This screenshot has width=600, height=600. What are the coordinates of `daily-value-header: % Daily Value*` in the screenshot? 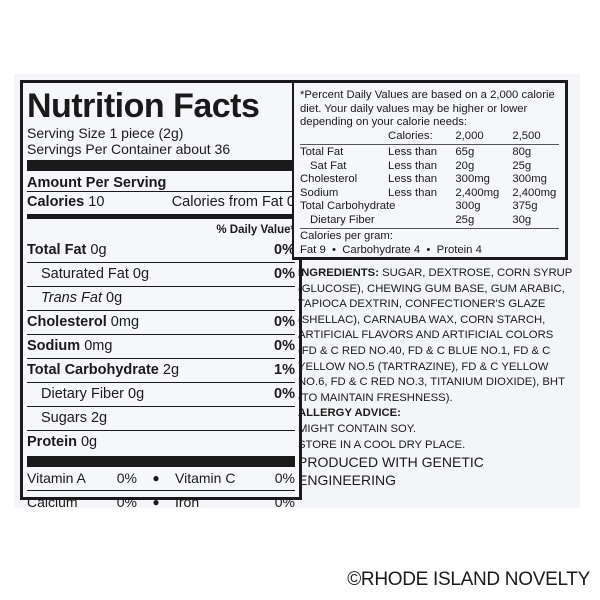 It's located at (255, 230).